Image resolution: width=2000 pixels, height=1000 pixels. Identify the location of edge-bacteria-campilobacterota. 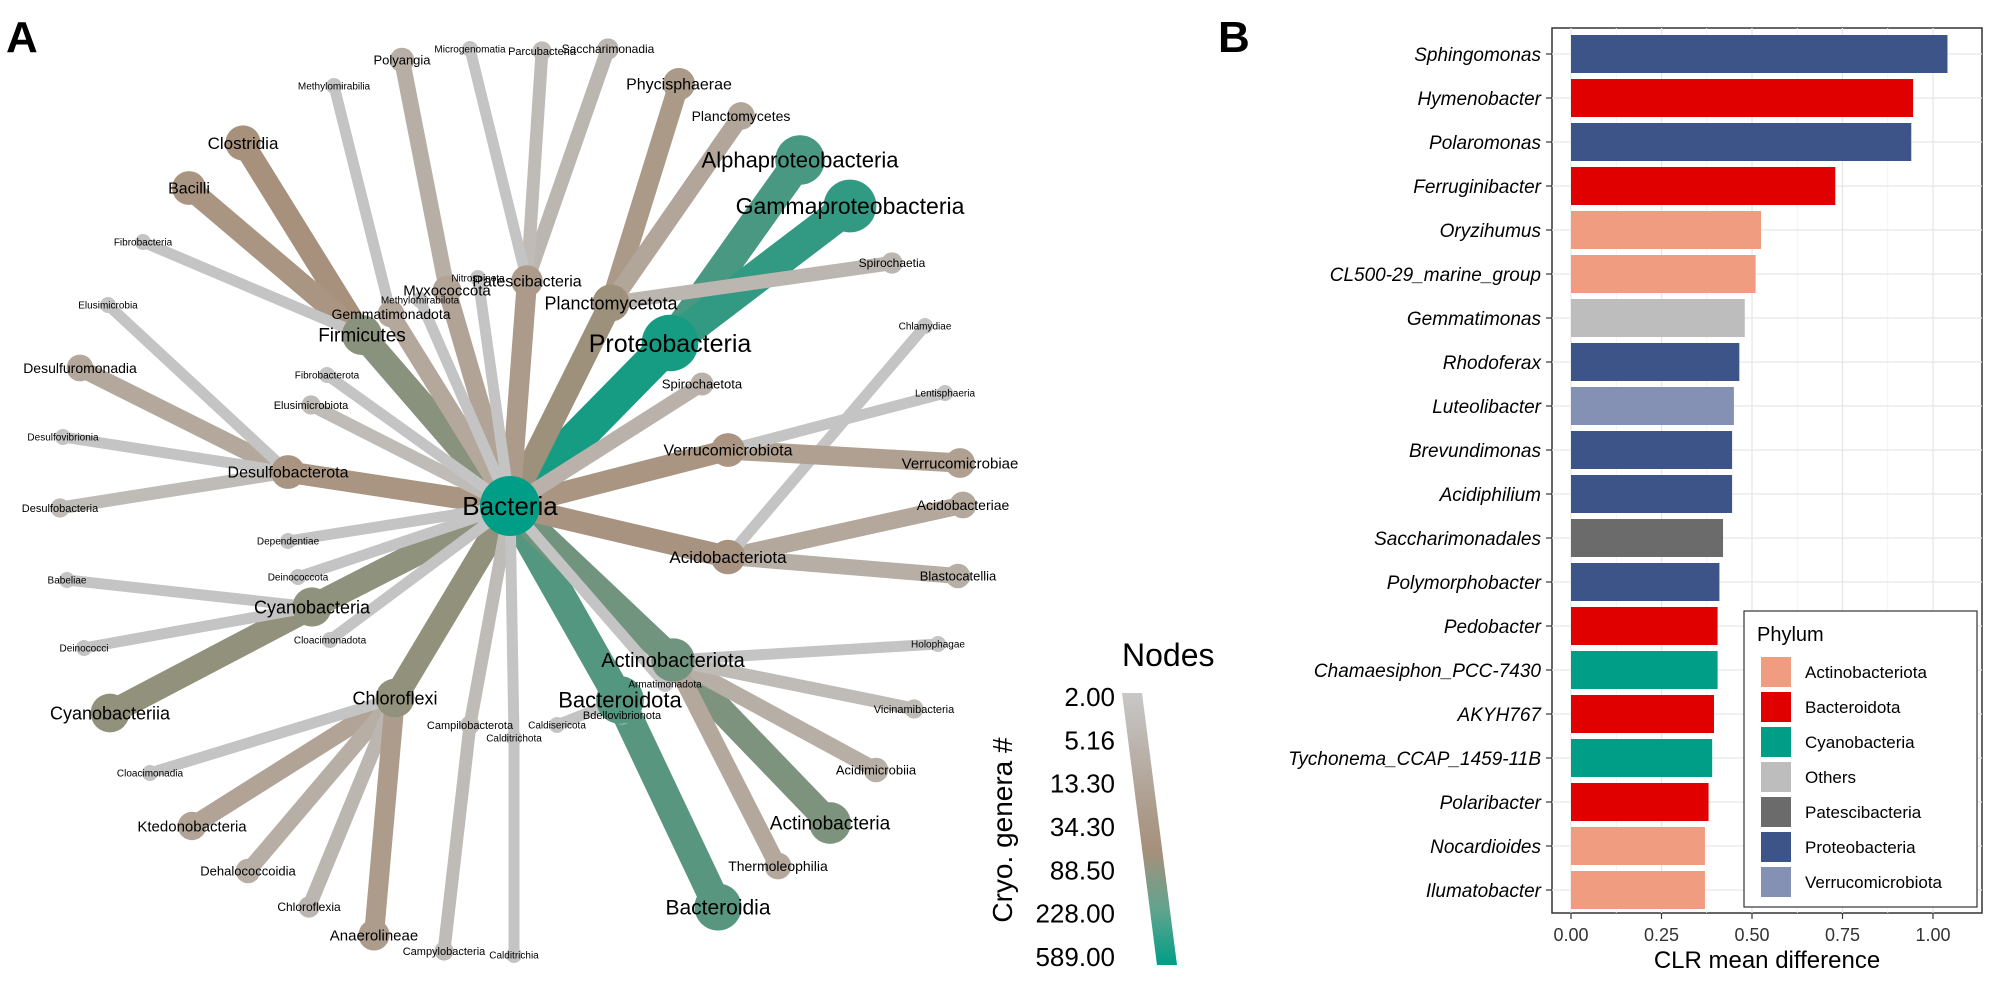
(490, 615).